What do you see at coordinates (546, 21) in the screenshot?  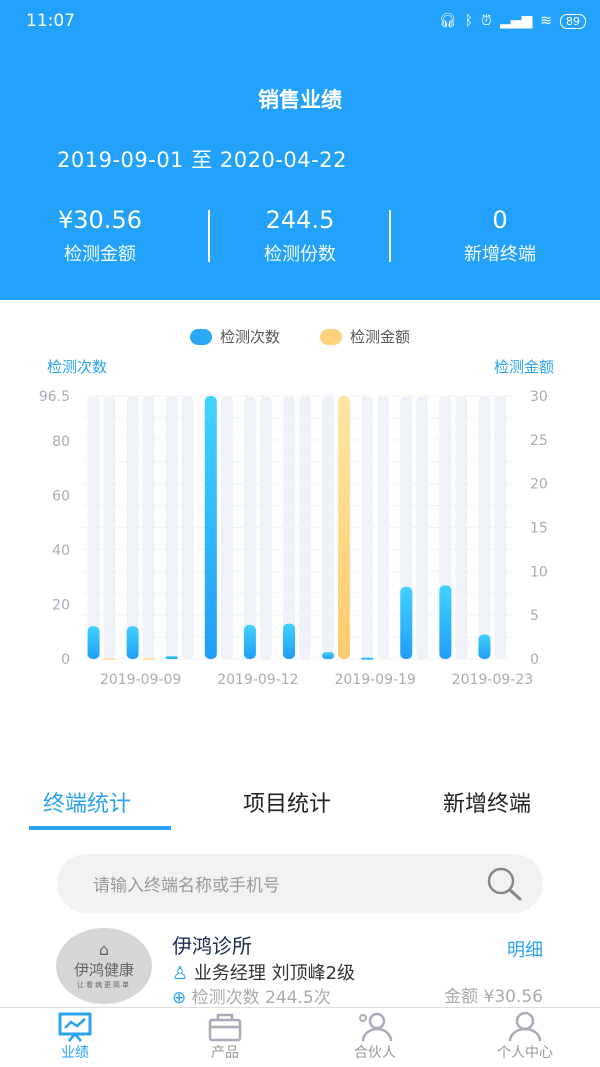 I see `wifi-icon: ≋` at bounding box center [546, 21].